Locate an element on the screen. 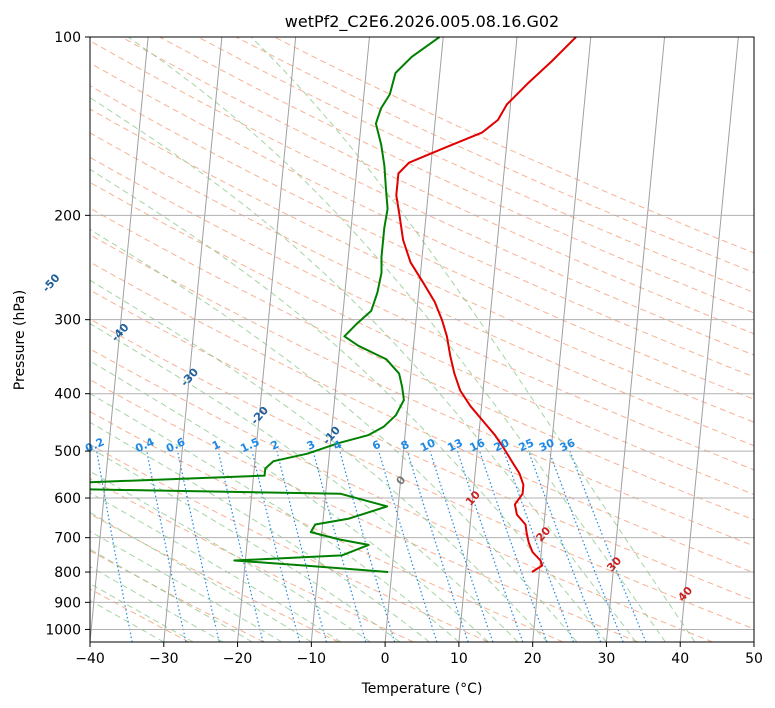 The image size is (775, 708). x-tick-label: −30 is located at coordinates (164, 659).